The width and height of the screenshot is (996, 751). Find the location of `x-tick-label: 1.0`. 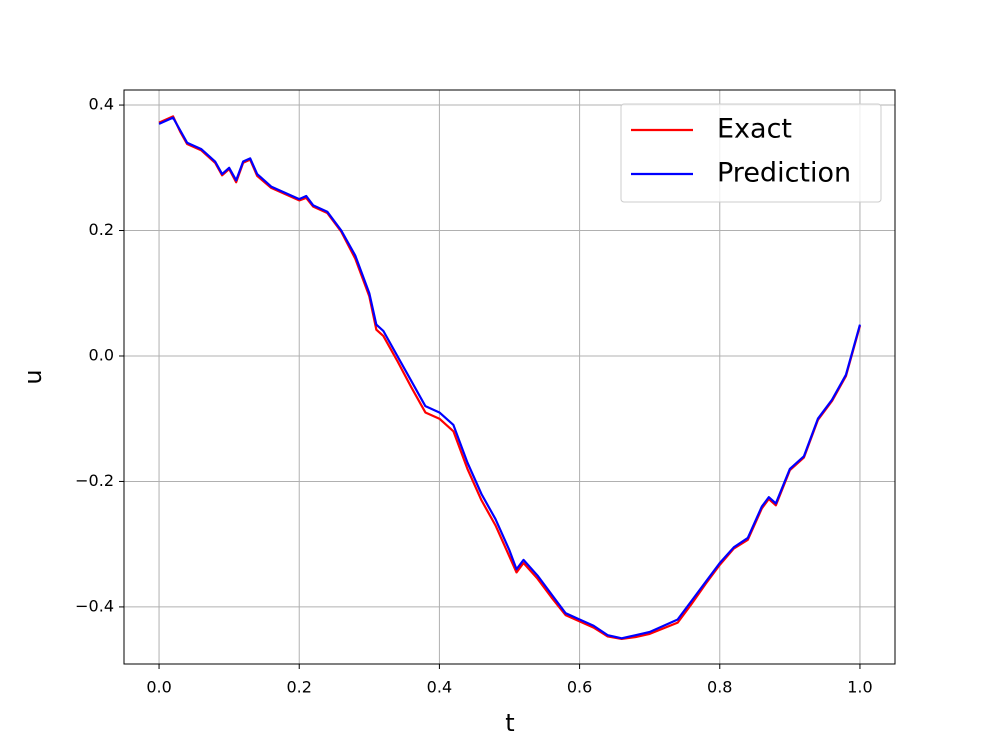

x-tick-label: 1.0 is located at coordinates (859, 687).